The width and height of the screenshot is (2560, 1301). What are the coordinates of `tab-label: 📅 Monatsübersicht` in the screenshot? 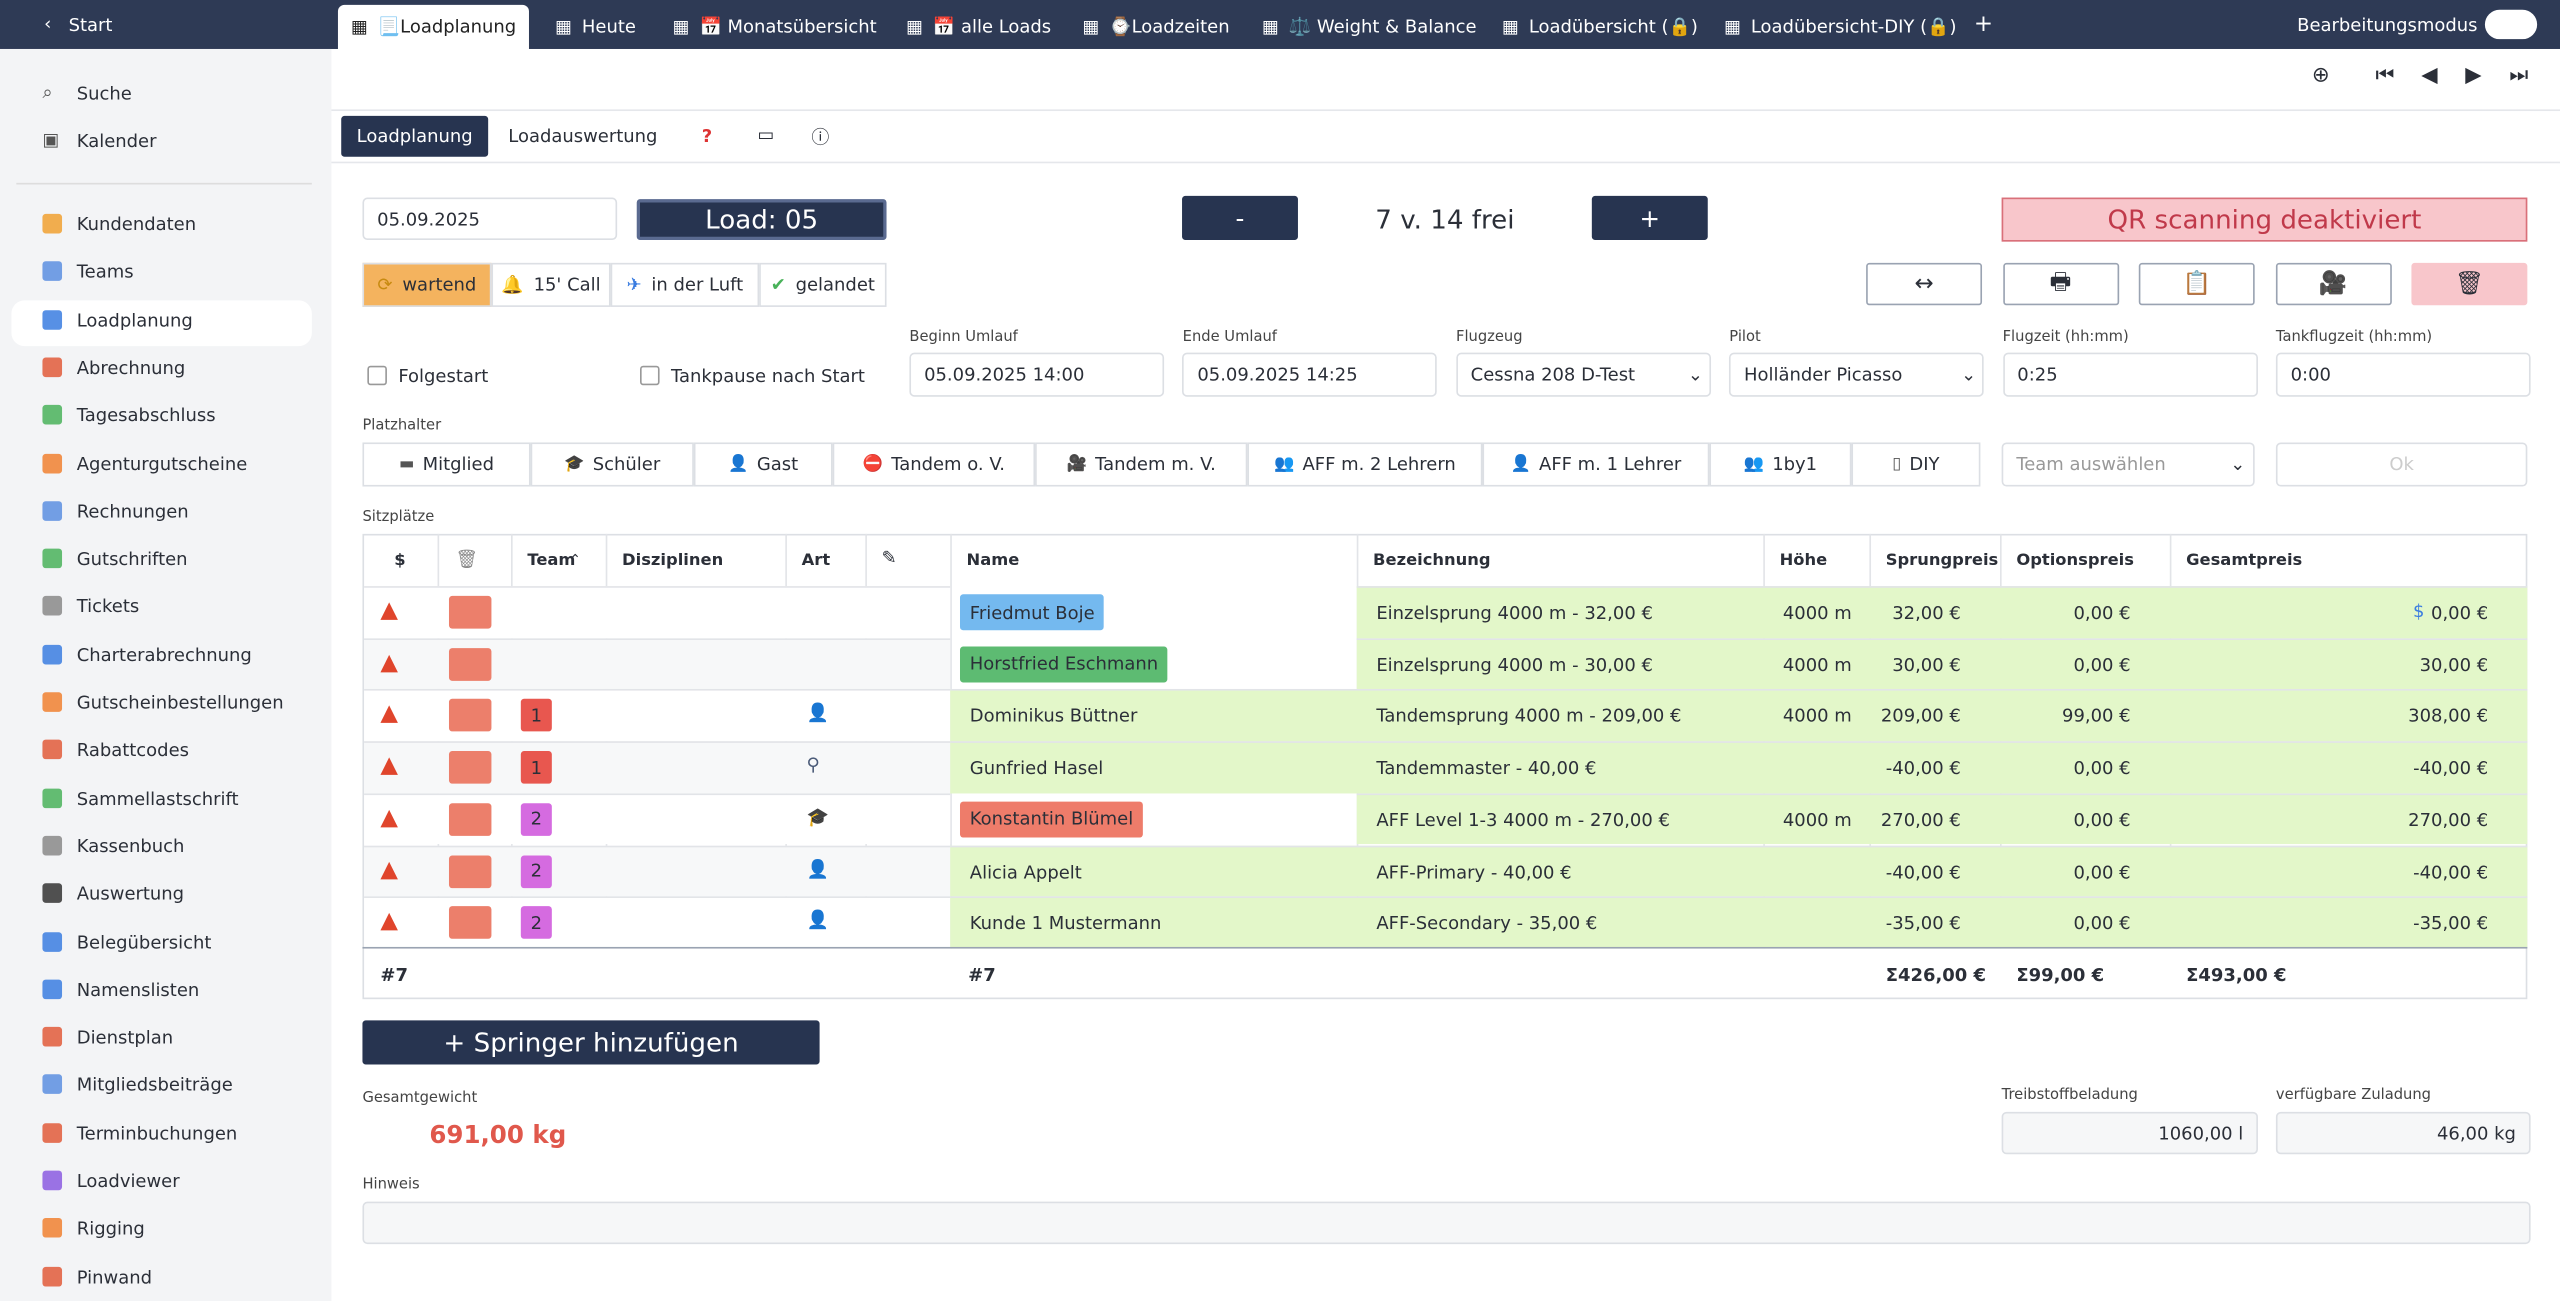 It's located at (788, 26).